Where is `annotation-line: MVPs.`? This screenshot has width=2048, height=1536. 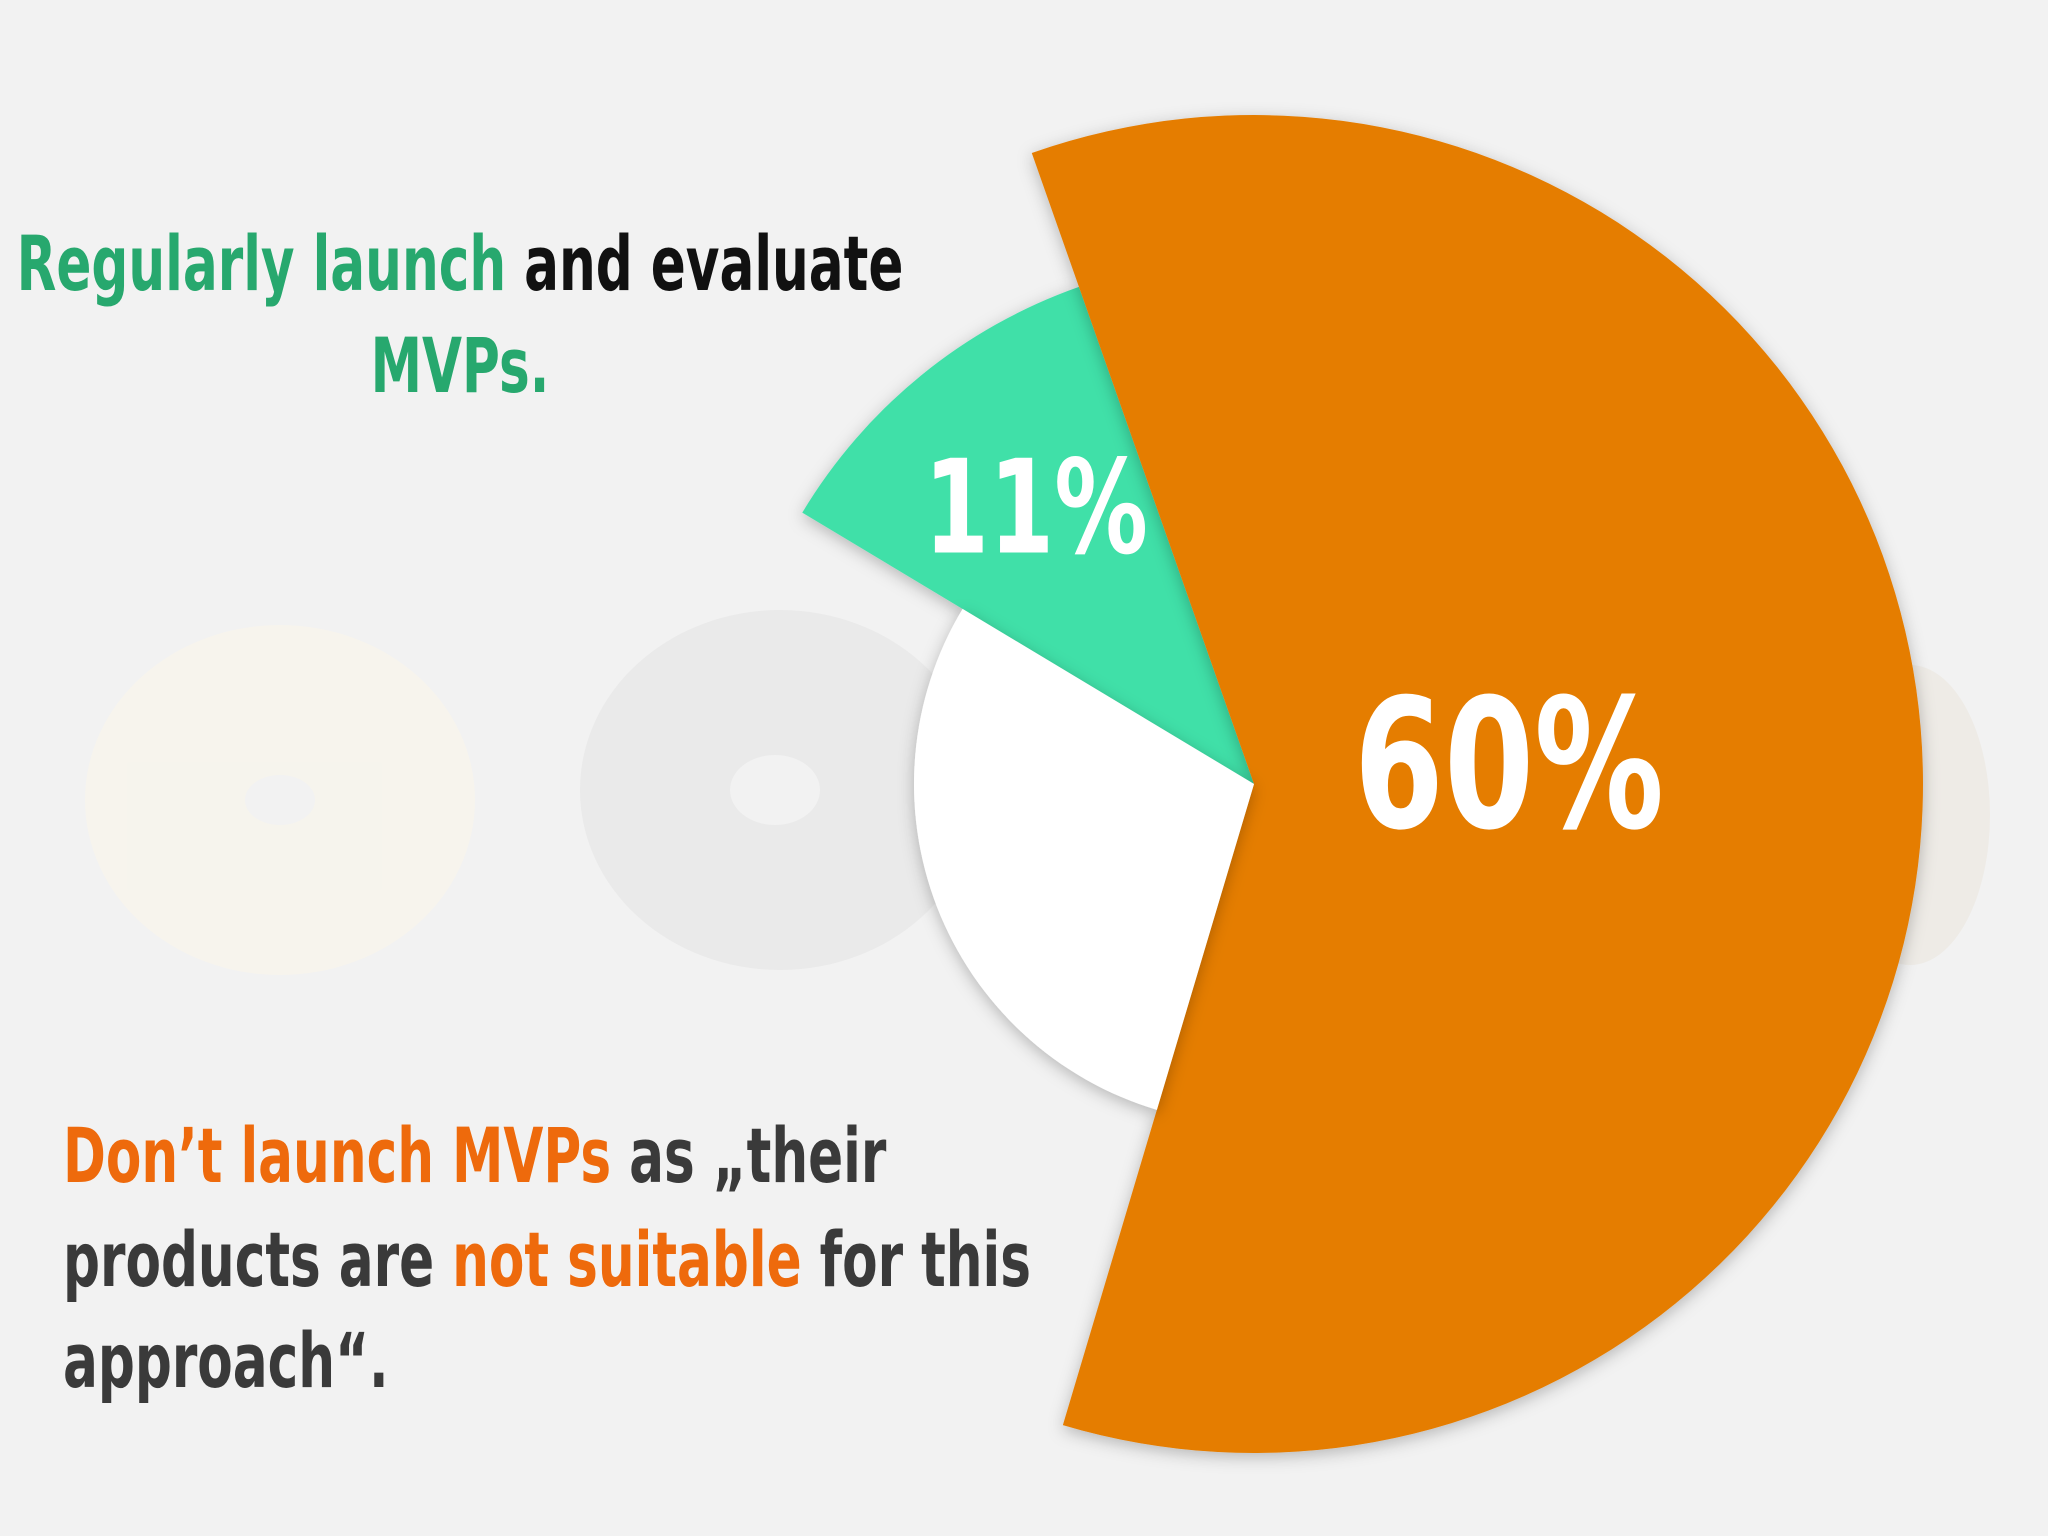
annotation-line: MVPs. is located at coordinates (460, 367).